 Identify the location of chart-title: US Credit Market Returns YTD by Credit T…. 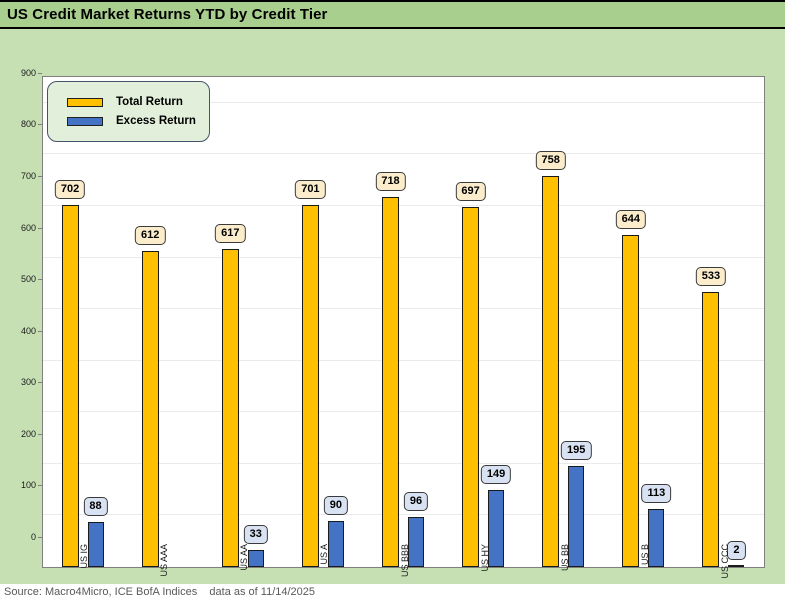
(167, 14).